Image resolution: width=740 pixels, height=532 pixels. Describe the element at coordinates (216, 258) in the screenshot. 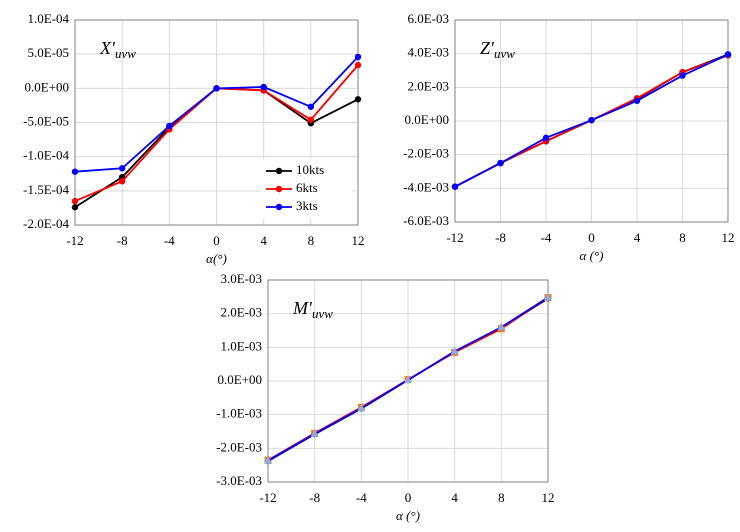

I see `x-axis-label: α(°)` at that location.